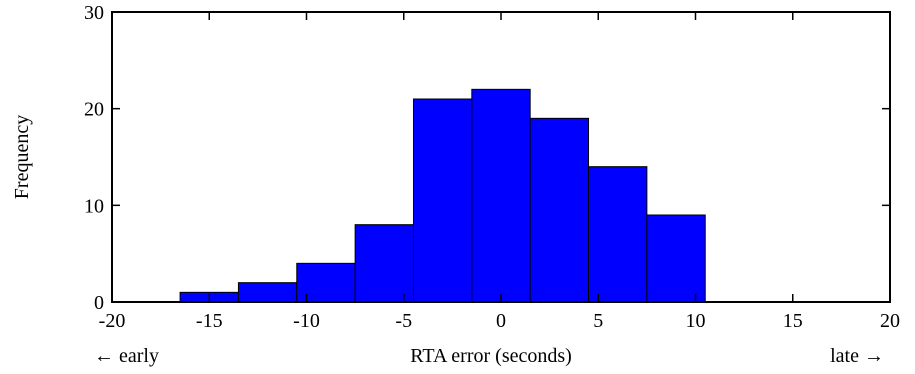 The image size is (915, 374). I want to click on x-tick-label: 5, so click(598, 321).